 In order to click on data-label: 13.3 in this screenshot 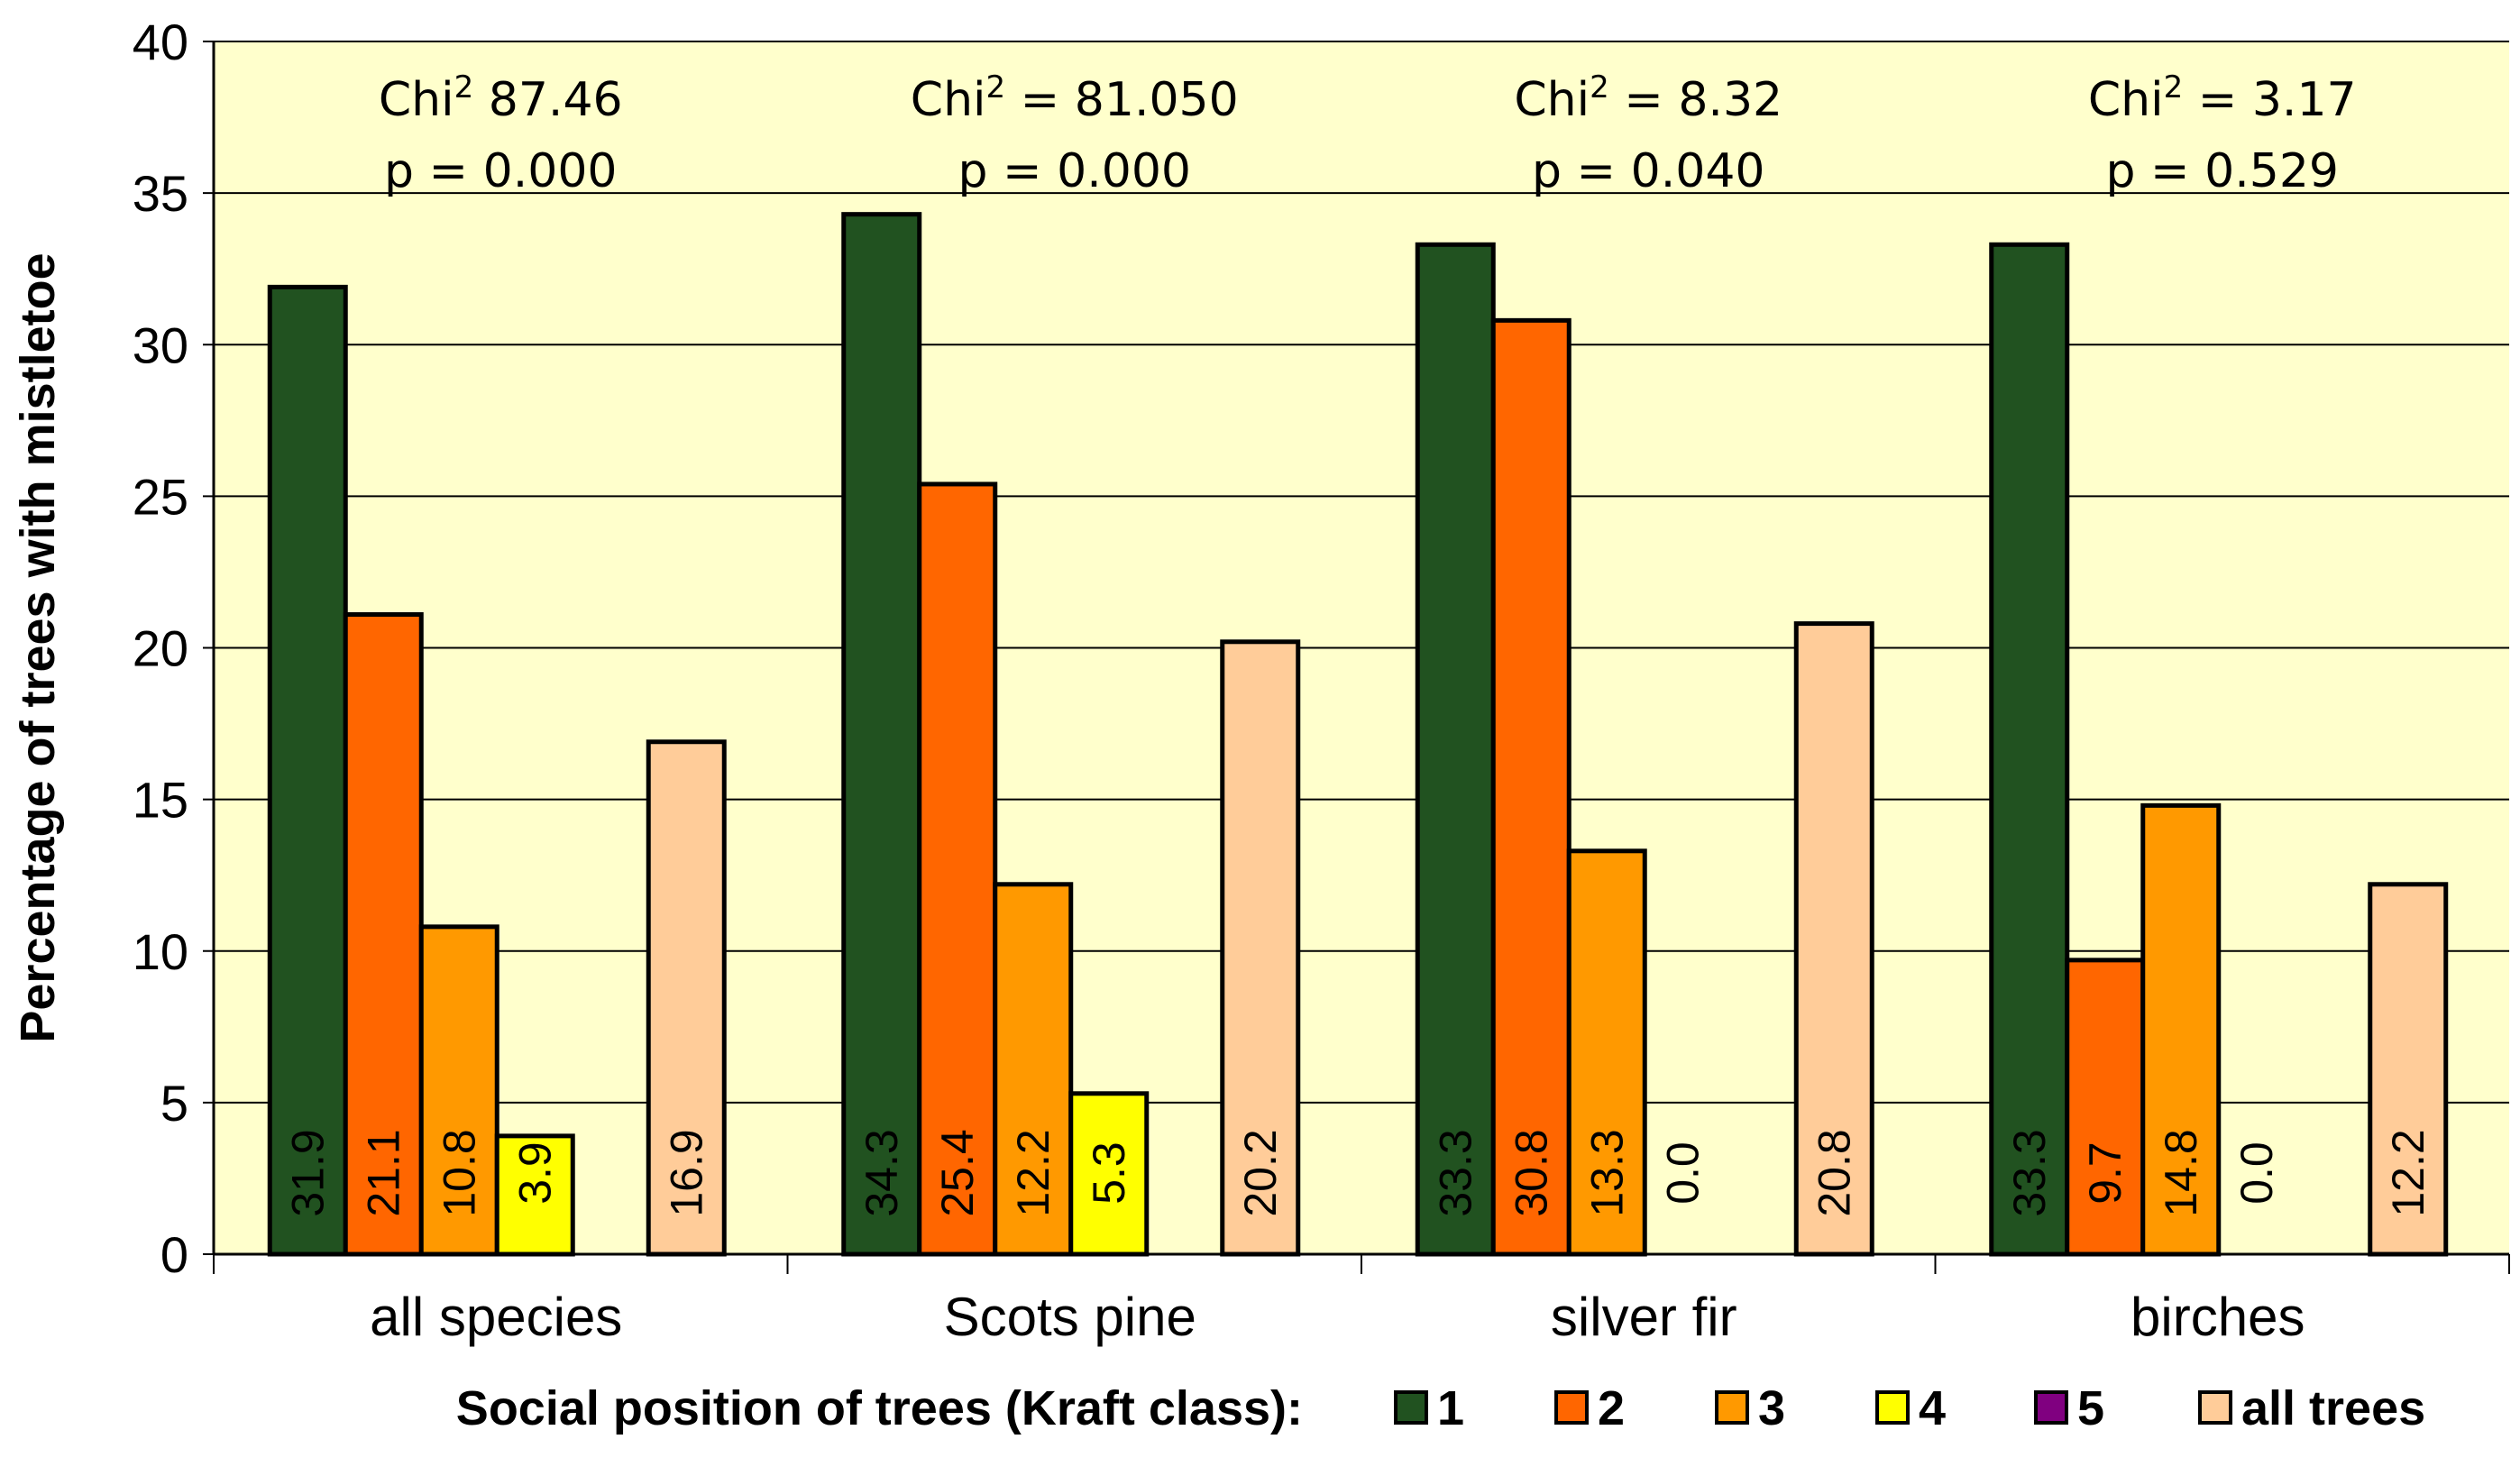, I will do `click(1606, 1172)`.